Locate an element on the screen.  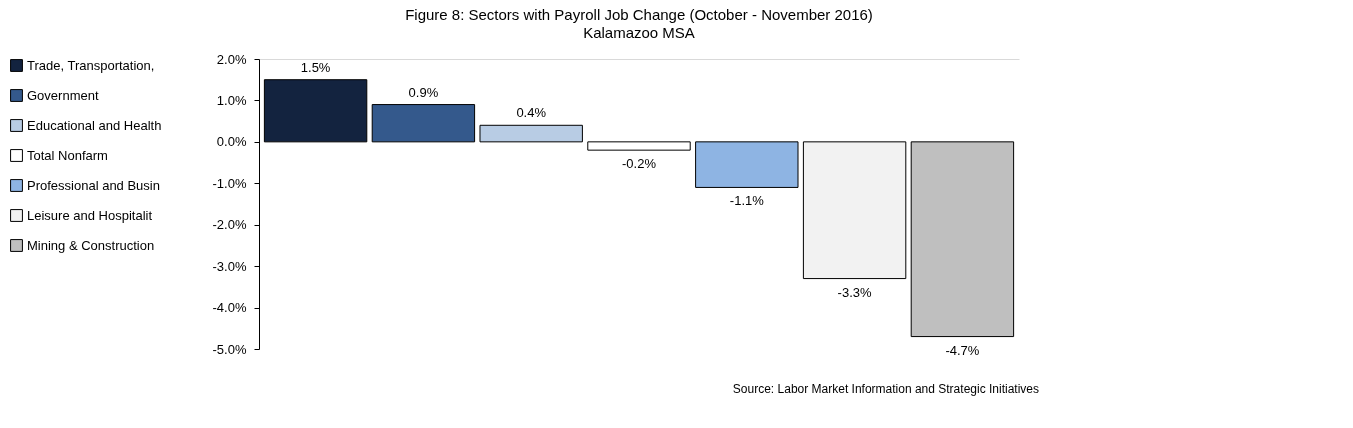
data-label: -0.2% is located at coordinates (639, 164).